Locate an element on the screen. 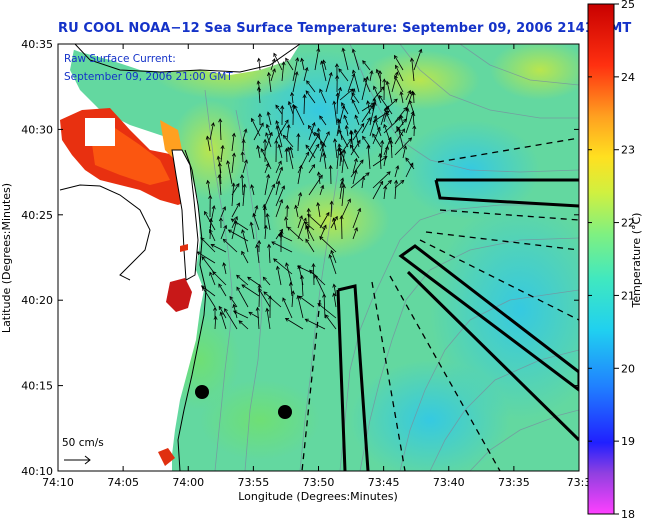 This screenshot has height=518, width=651. y-tick-label: 40:30 is located at coordinates (37, 129).